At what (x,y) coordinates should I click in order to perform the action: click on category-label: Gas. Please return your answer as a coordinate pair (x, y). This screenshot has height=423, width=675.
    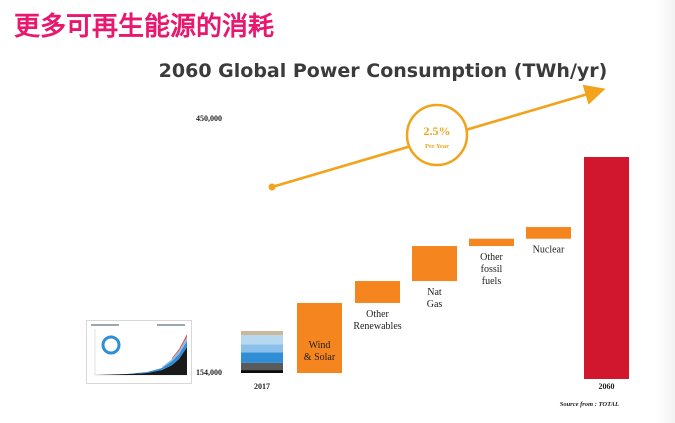
    Looking at the image, I should click on (435, 304).